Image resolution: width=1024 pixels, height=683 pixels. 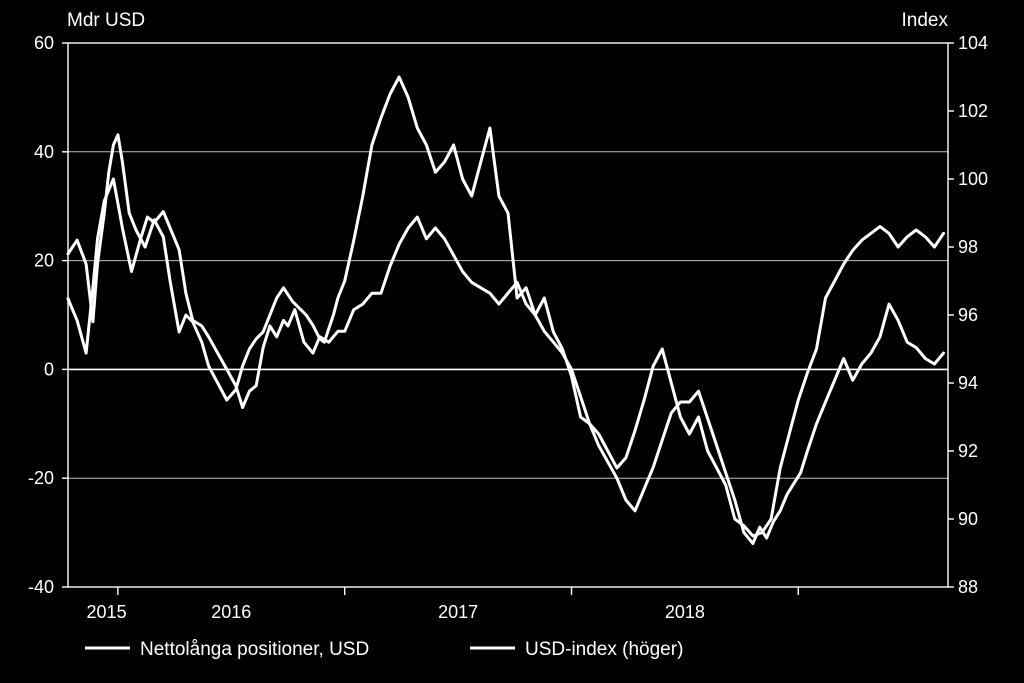 I want to click on right-tick-label: 92, so click(x=968, y=451).